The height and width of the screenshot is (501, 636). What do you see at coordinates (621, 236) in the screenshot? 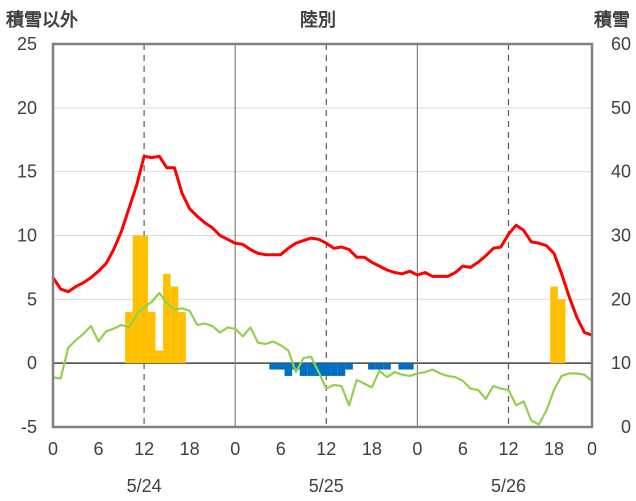
I see `y-right-tick-label: 30` at bounding box center [621, 236].